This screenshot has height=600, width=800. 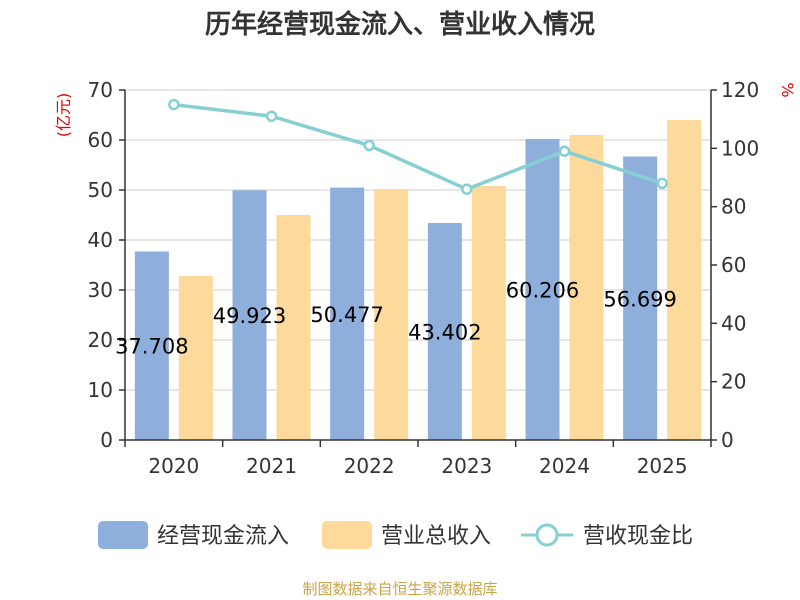 What do you see at coordinates (733, 382) in the screenshot?
I see `right-axis-tick-label: 20` at bounding box center [733, 382].